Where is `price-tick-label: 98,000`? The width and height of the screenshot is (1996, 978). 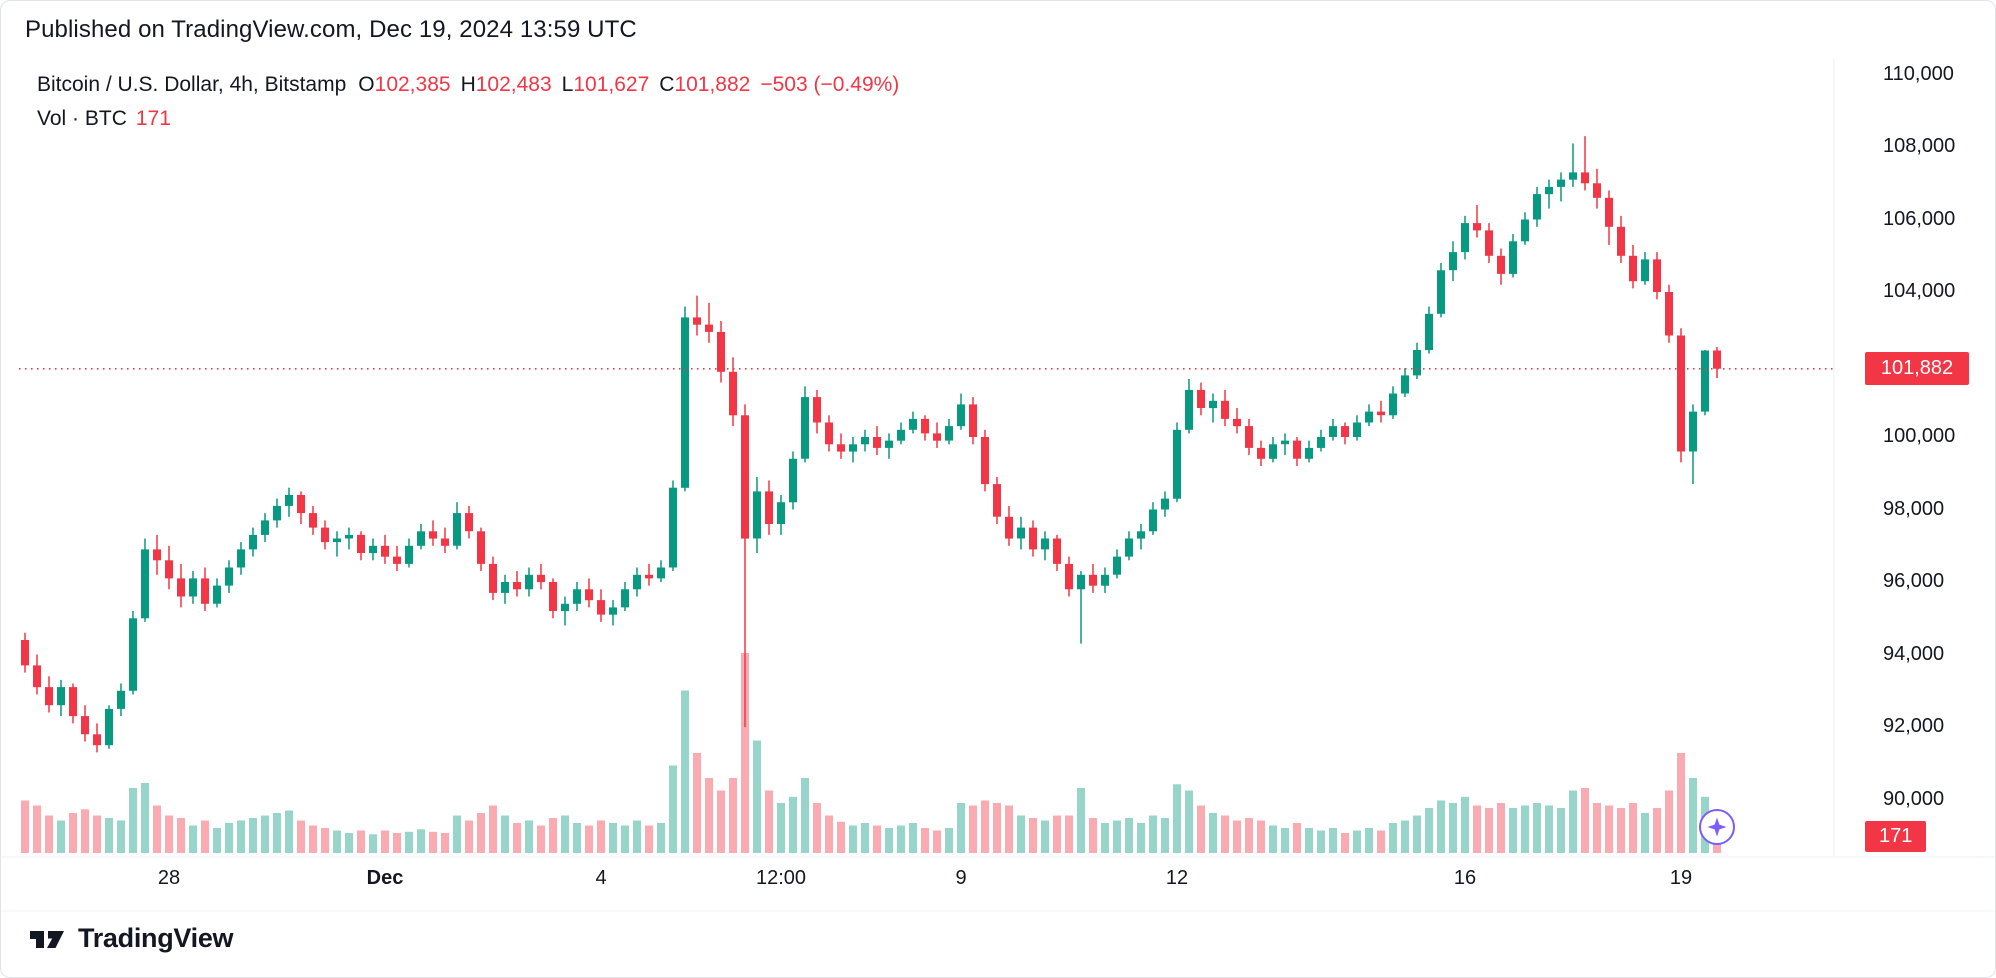
price-tick-label: 98,000 is located at coordinates (1914, 508).